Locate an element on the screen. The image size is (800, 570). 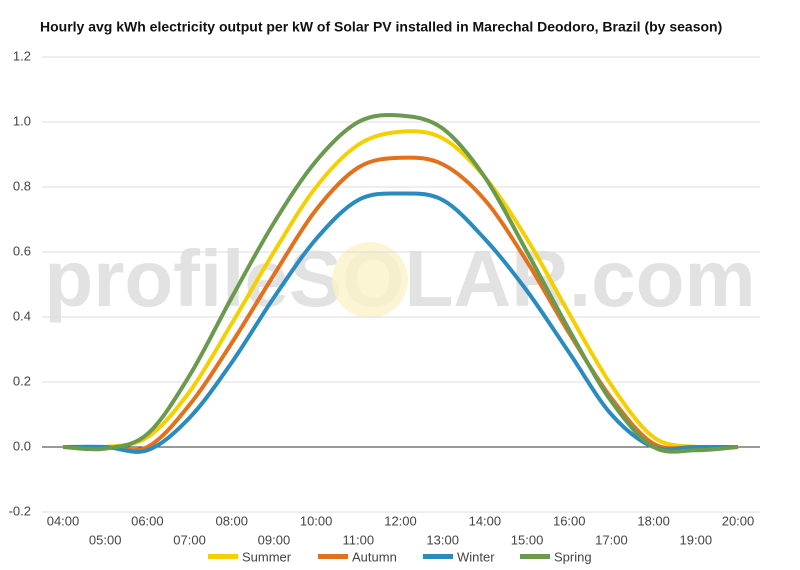
legend-label: Winter is located at coordinates (476, 556).